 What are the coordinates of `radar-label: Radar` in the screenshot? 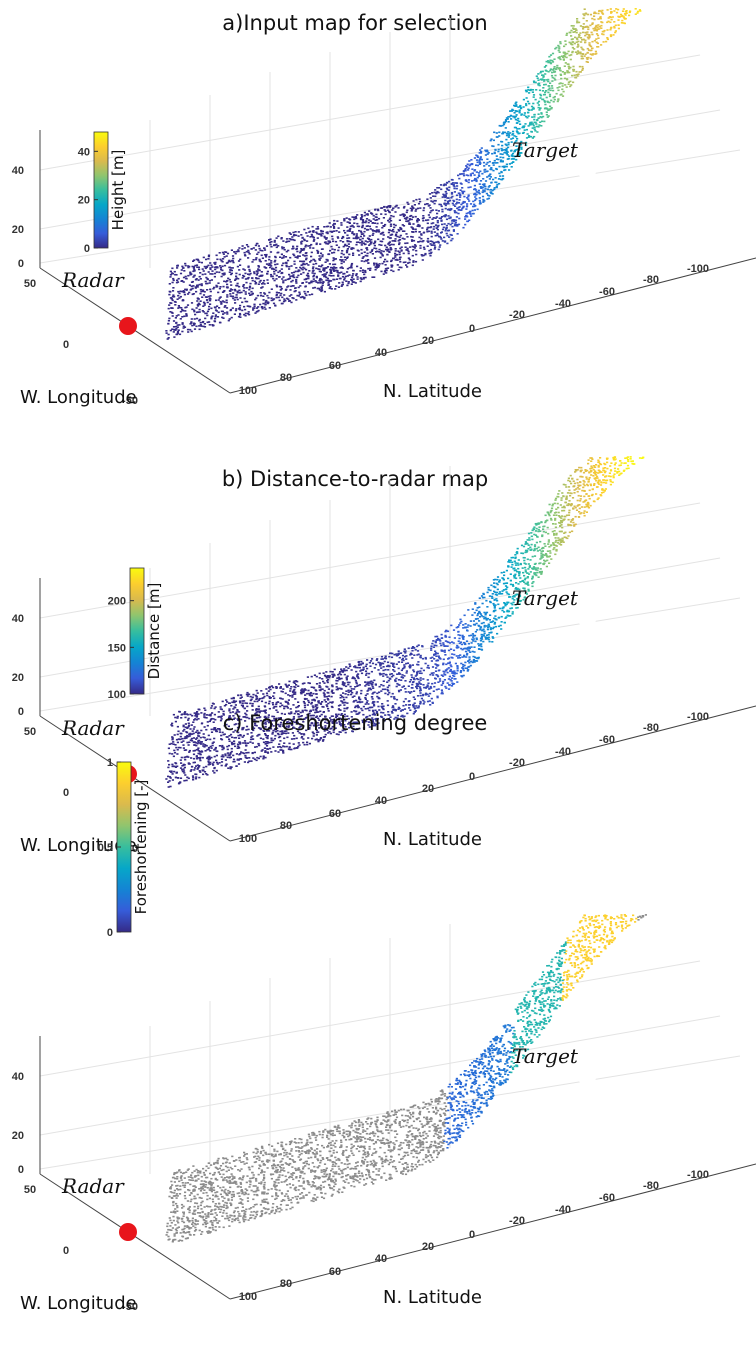 It's located at (93, 280).